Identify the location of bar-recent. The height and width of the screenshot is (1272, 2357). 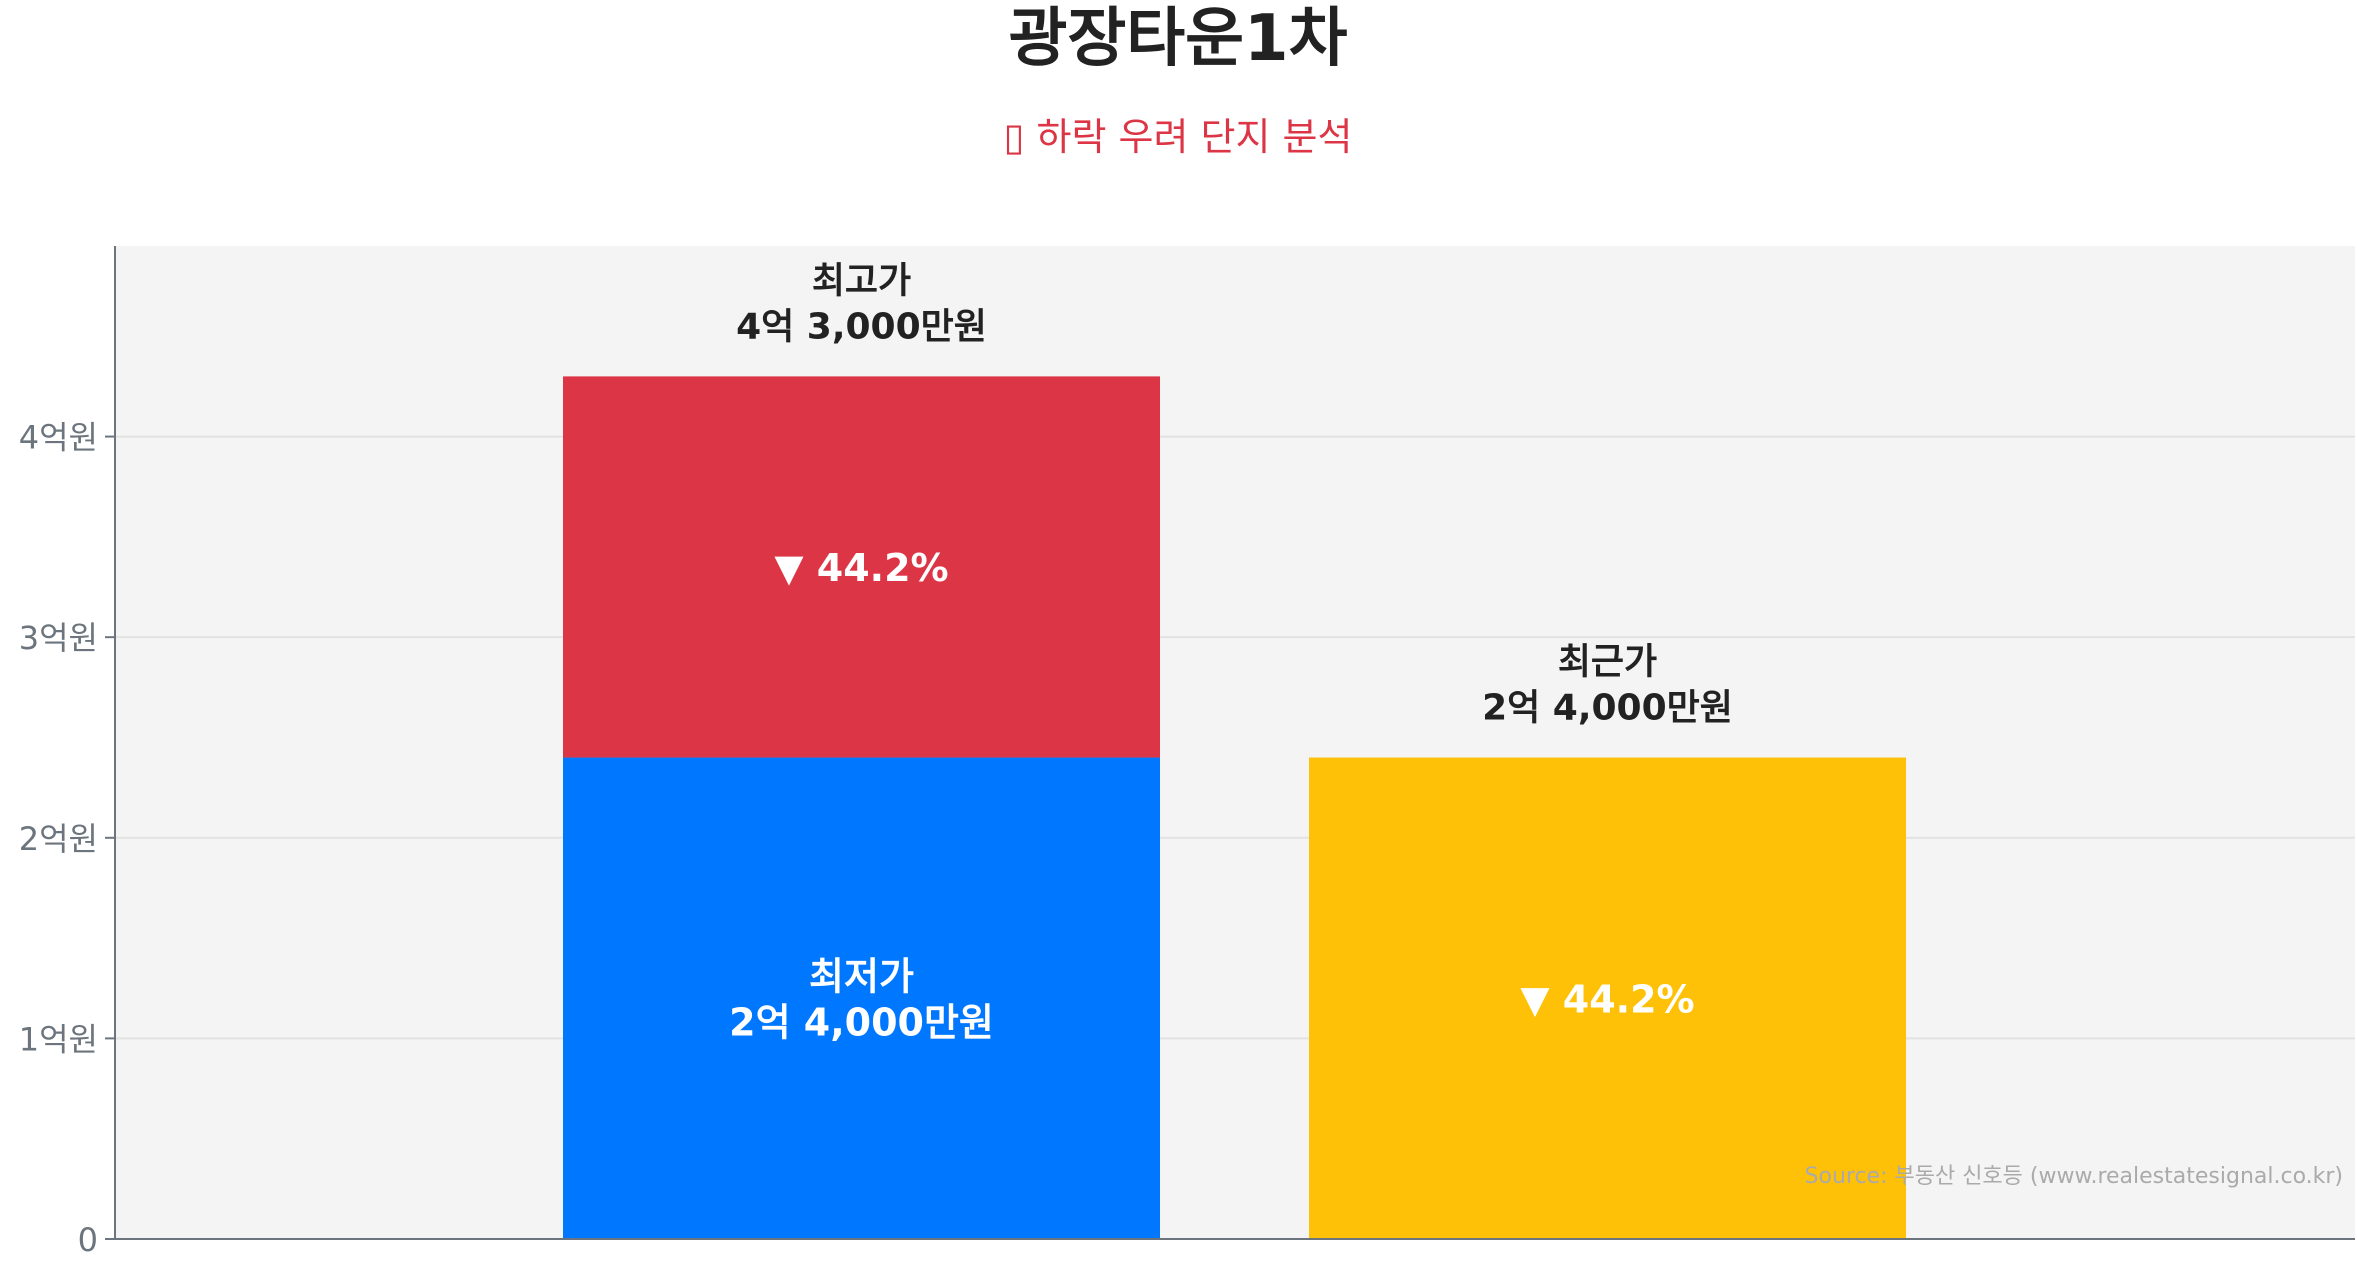
(1607, 998).